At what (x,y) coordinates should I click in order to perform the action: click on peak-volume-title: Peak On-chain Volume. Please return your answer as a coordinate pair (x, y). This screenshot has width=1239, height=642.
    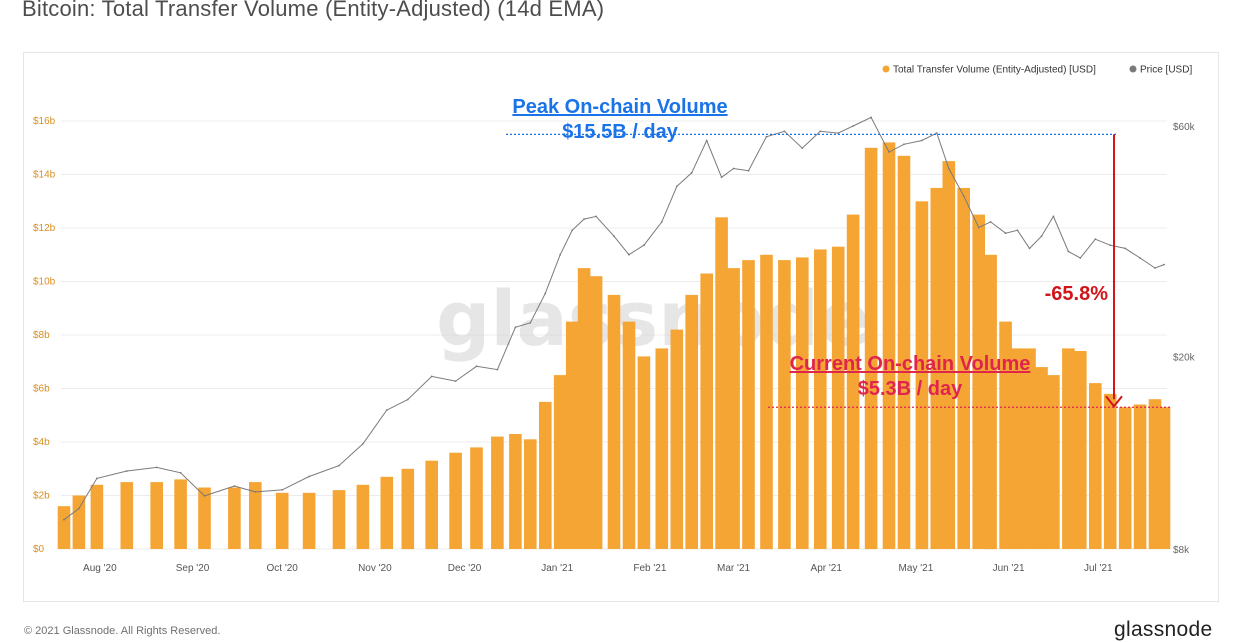
    Looking at the image, I should click on (619, 107).